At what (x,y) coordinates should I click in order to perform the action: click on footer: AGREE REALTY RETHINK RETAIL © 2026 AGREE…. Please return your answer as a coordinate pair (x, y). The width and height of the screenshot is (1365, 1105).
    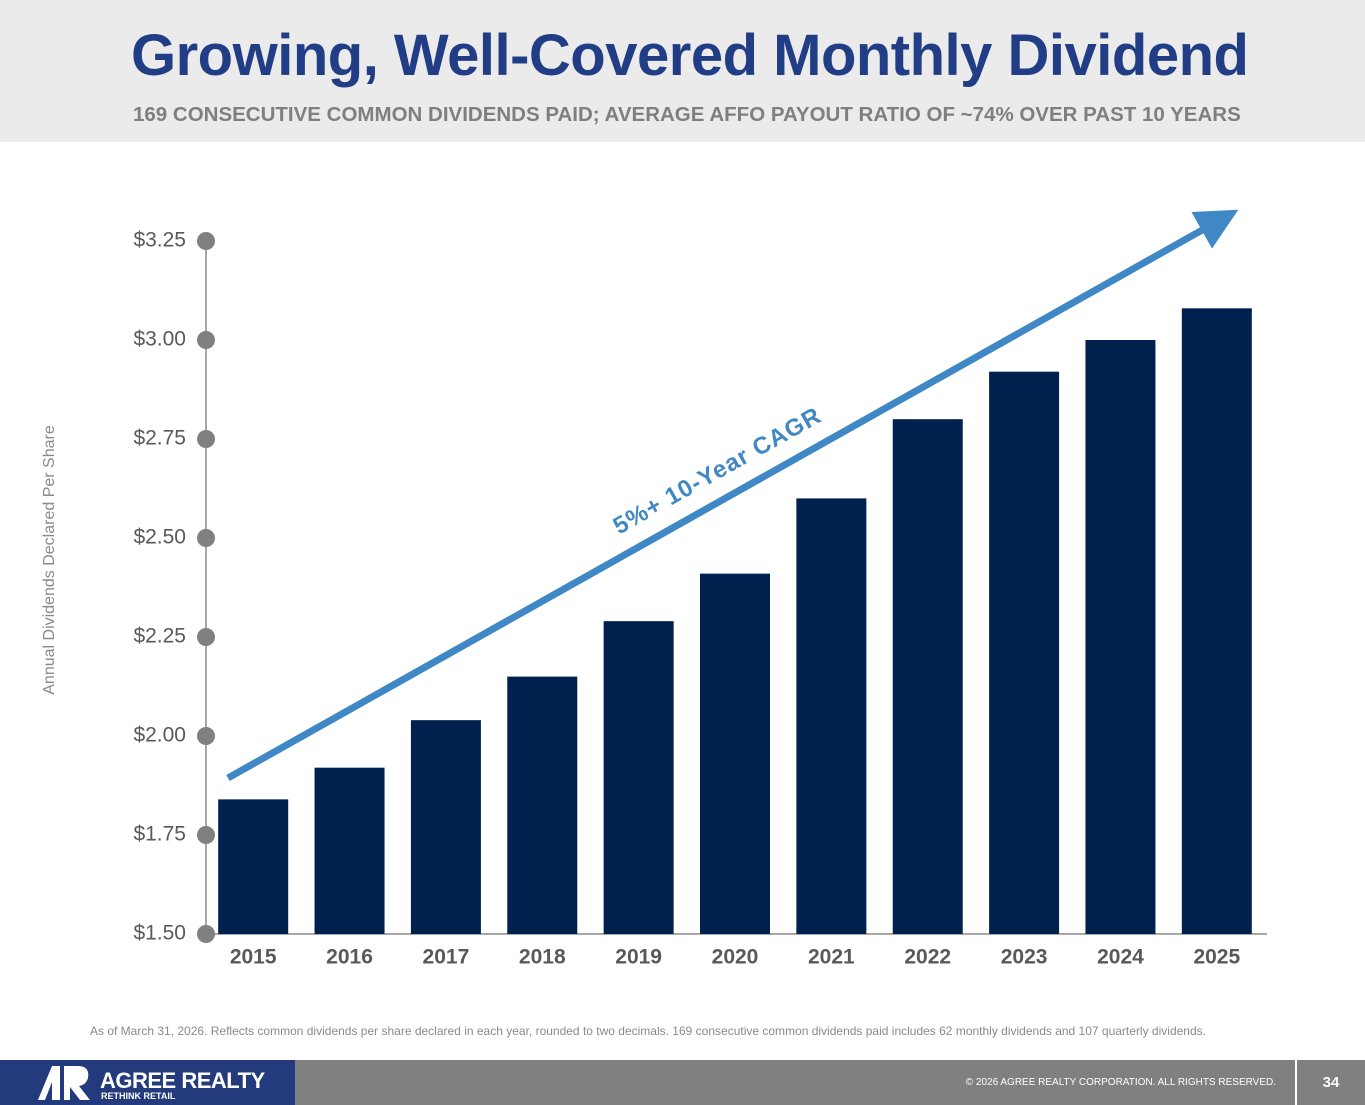
    Looking at the image, I should click on (682, 1082).